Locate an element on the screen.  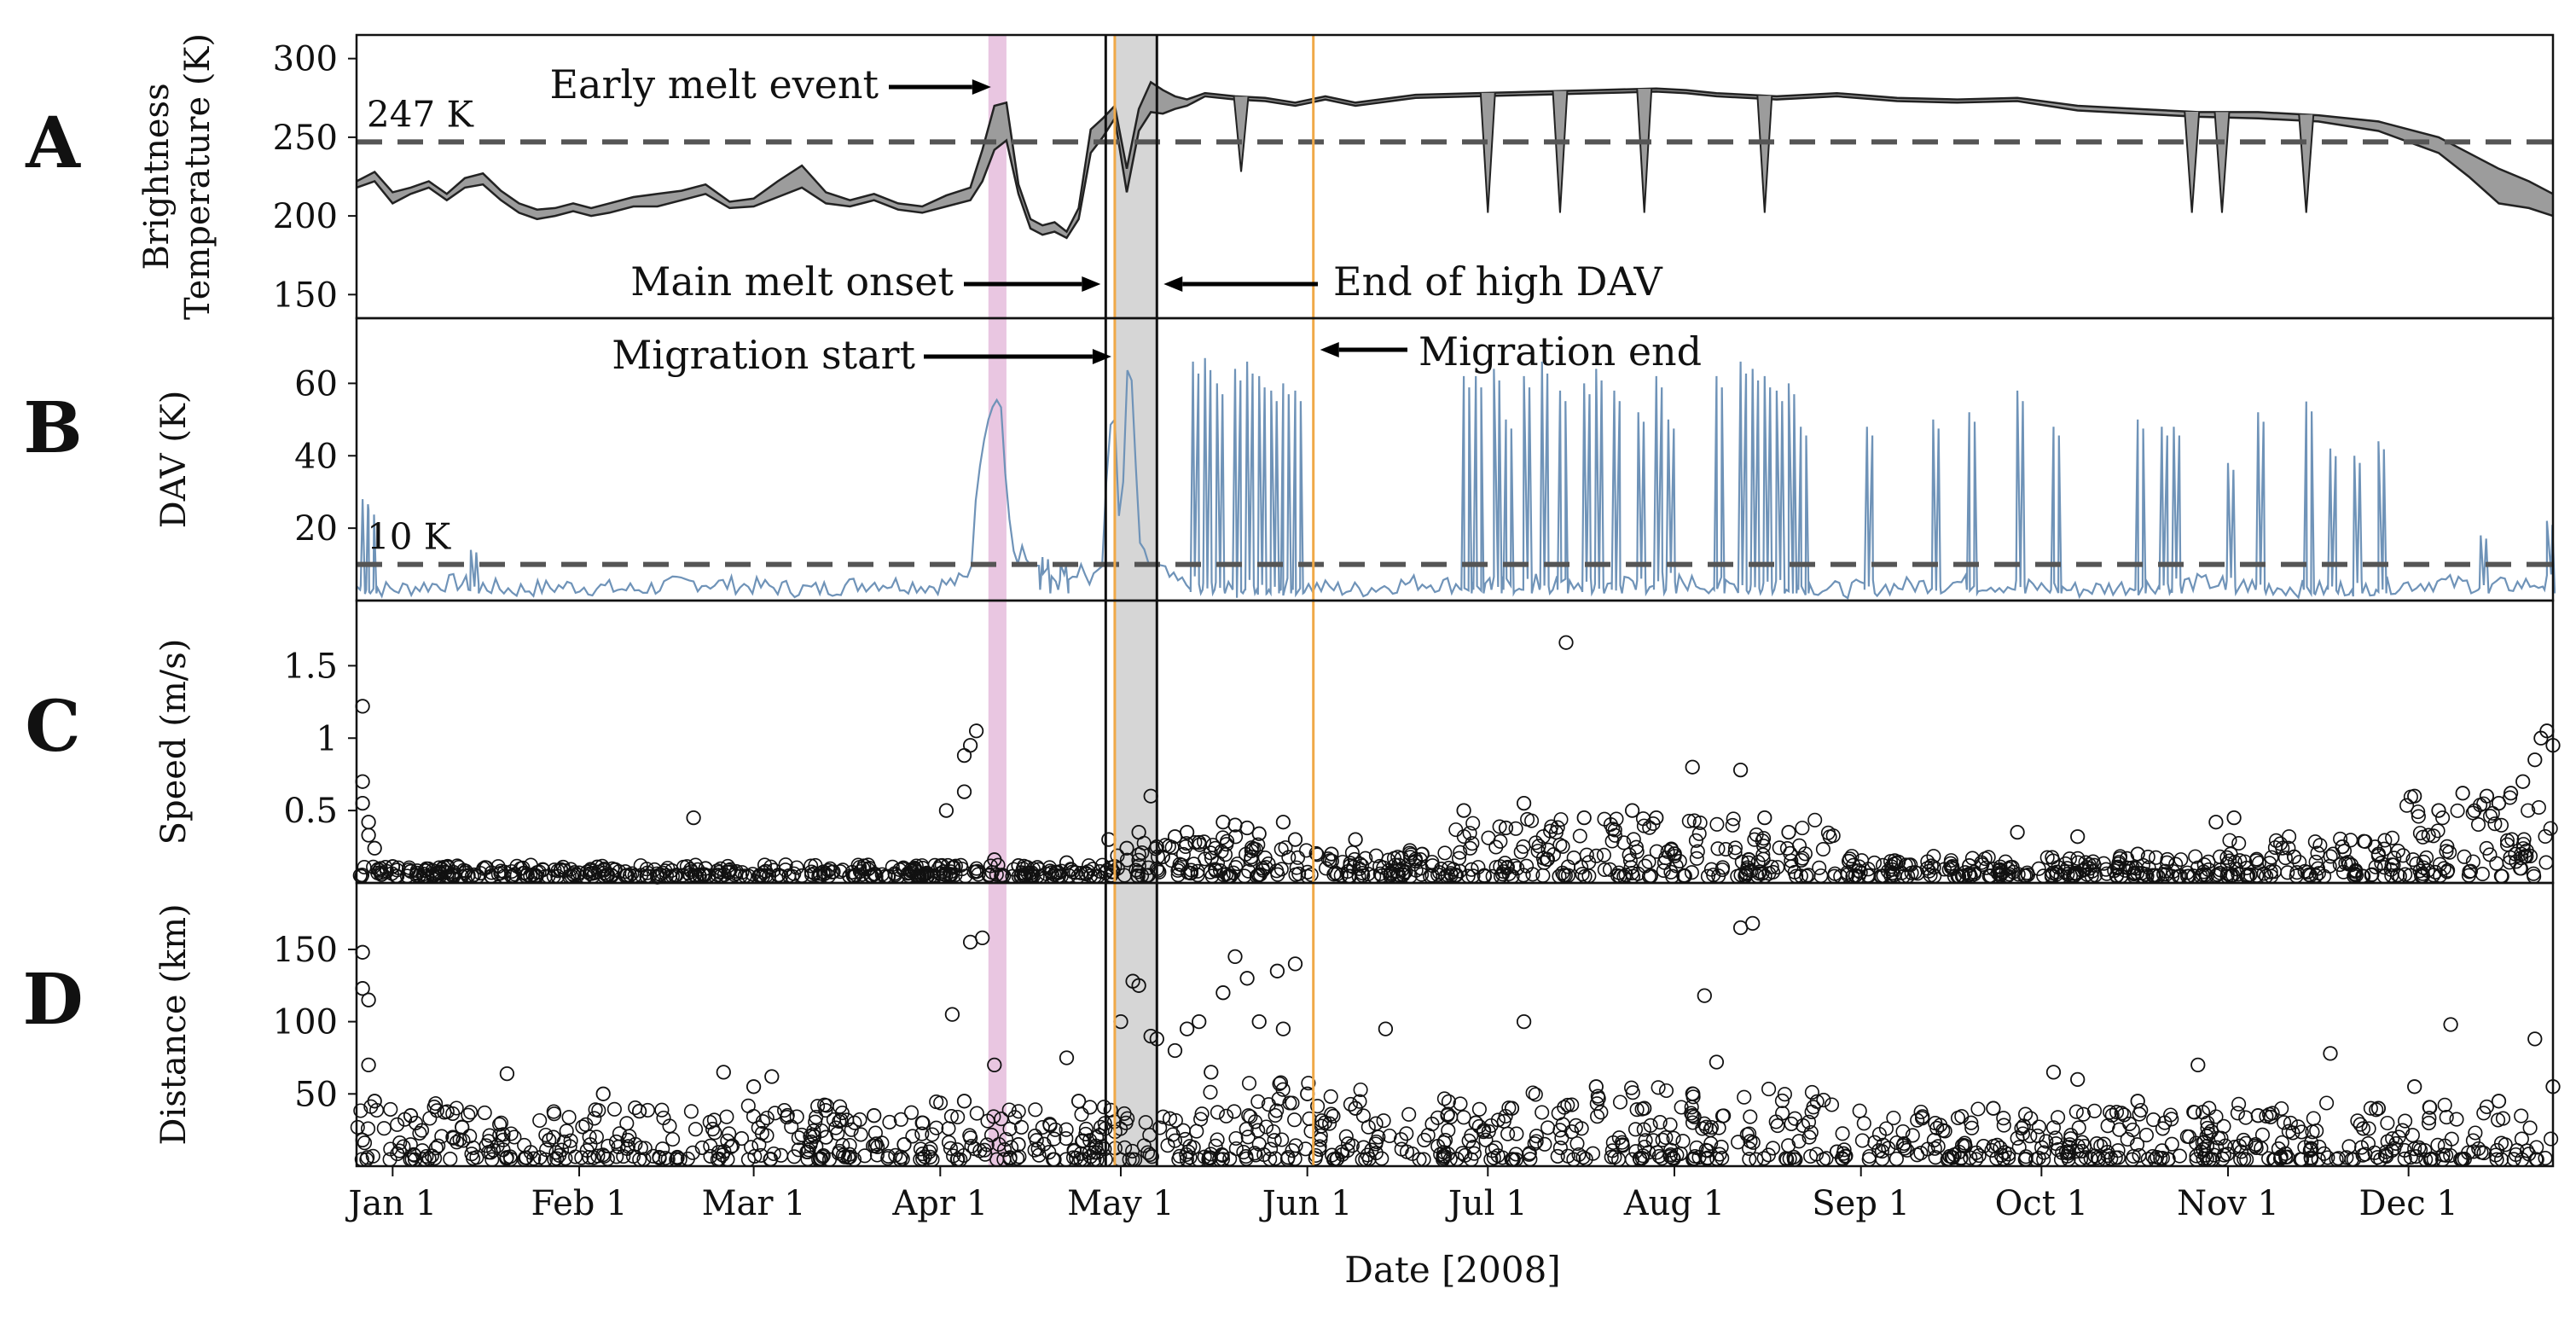
annotation-migration-start-arrow-head is located at coordinates (1101, 356).